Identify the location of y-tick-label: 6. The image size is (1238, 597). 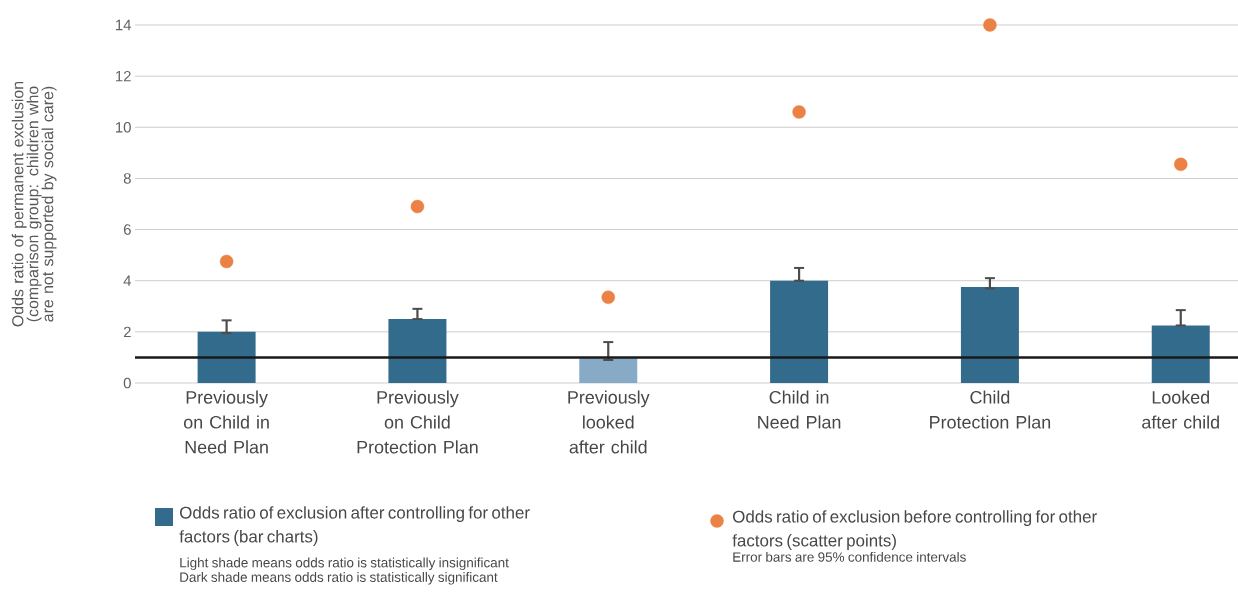
(127, 229).